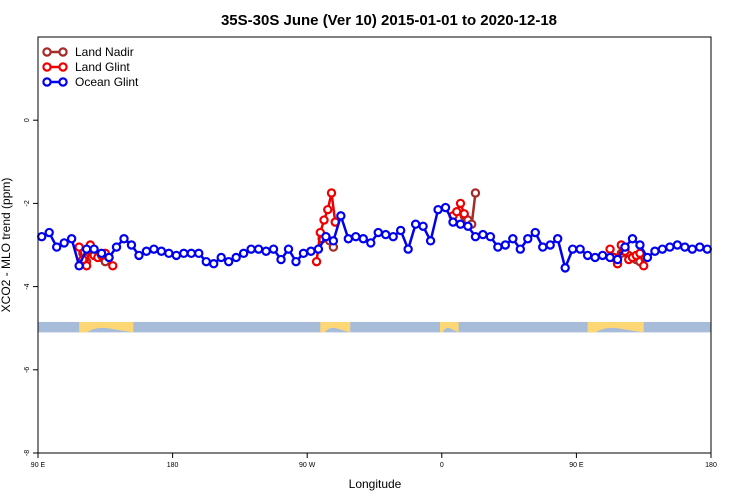 This screenshot has width=750, height=500. What do you see at coordinates (442, 465) in the screenshot?
I see `x-tick-label-3: 0` at bounding box center [442, 465].